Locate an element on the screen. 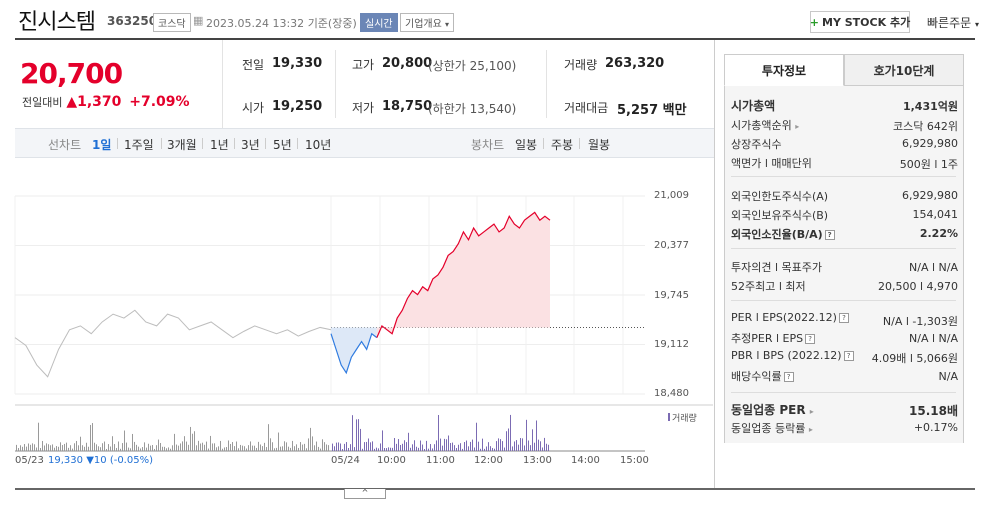 The width and height of the screenshot is (993, 509). opinion-label: 투자의견 l 목표주가 is located at coordinates (777, 267).